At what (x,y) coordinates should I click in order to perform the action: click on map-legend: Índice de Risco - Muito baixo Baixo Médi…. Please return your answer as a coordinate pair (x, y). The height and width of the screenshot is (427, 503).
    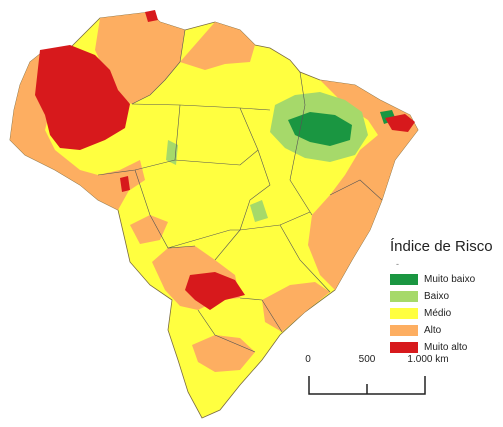
    Looking at the image, I should click on (445, 297).